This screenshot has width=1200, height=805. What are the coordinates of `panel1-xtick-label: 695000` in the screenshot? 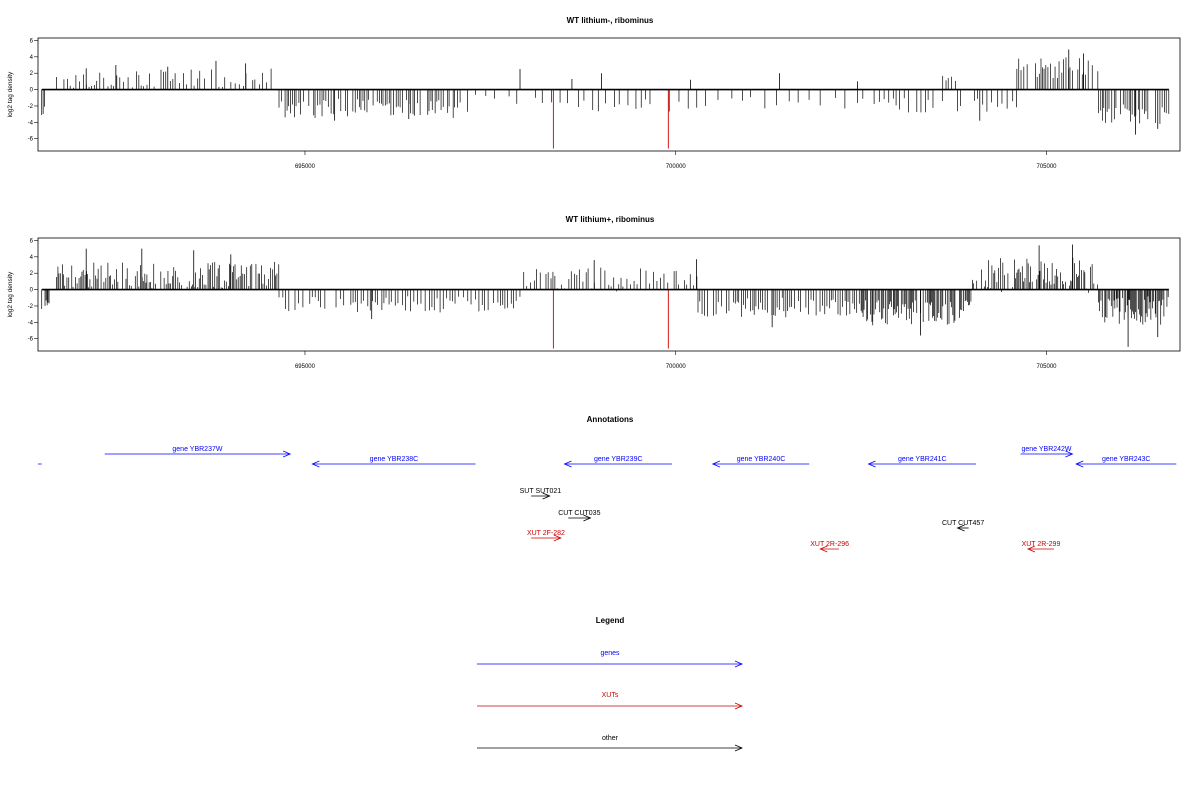 It's located at (305, 167).